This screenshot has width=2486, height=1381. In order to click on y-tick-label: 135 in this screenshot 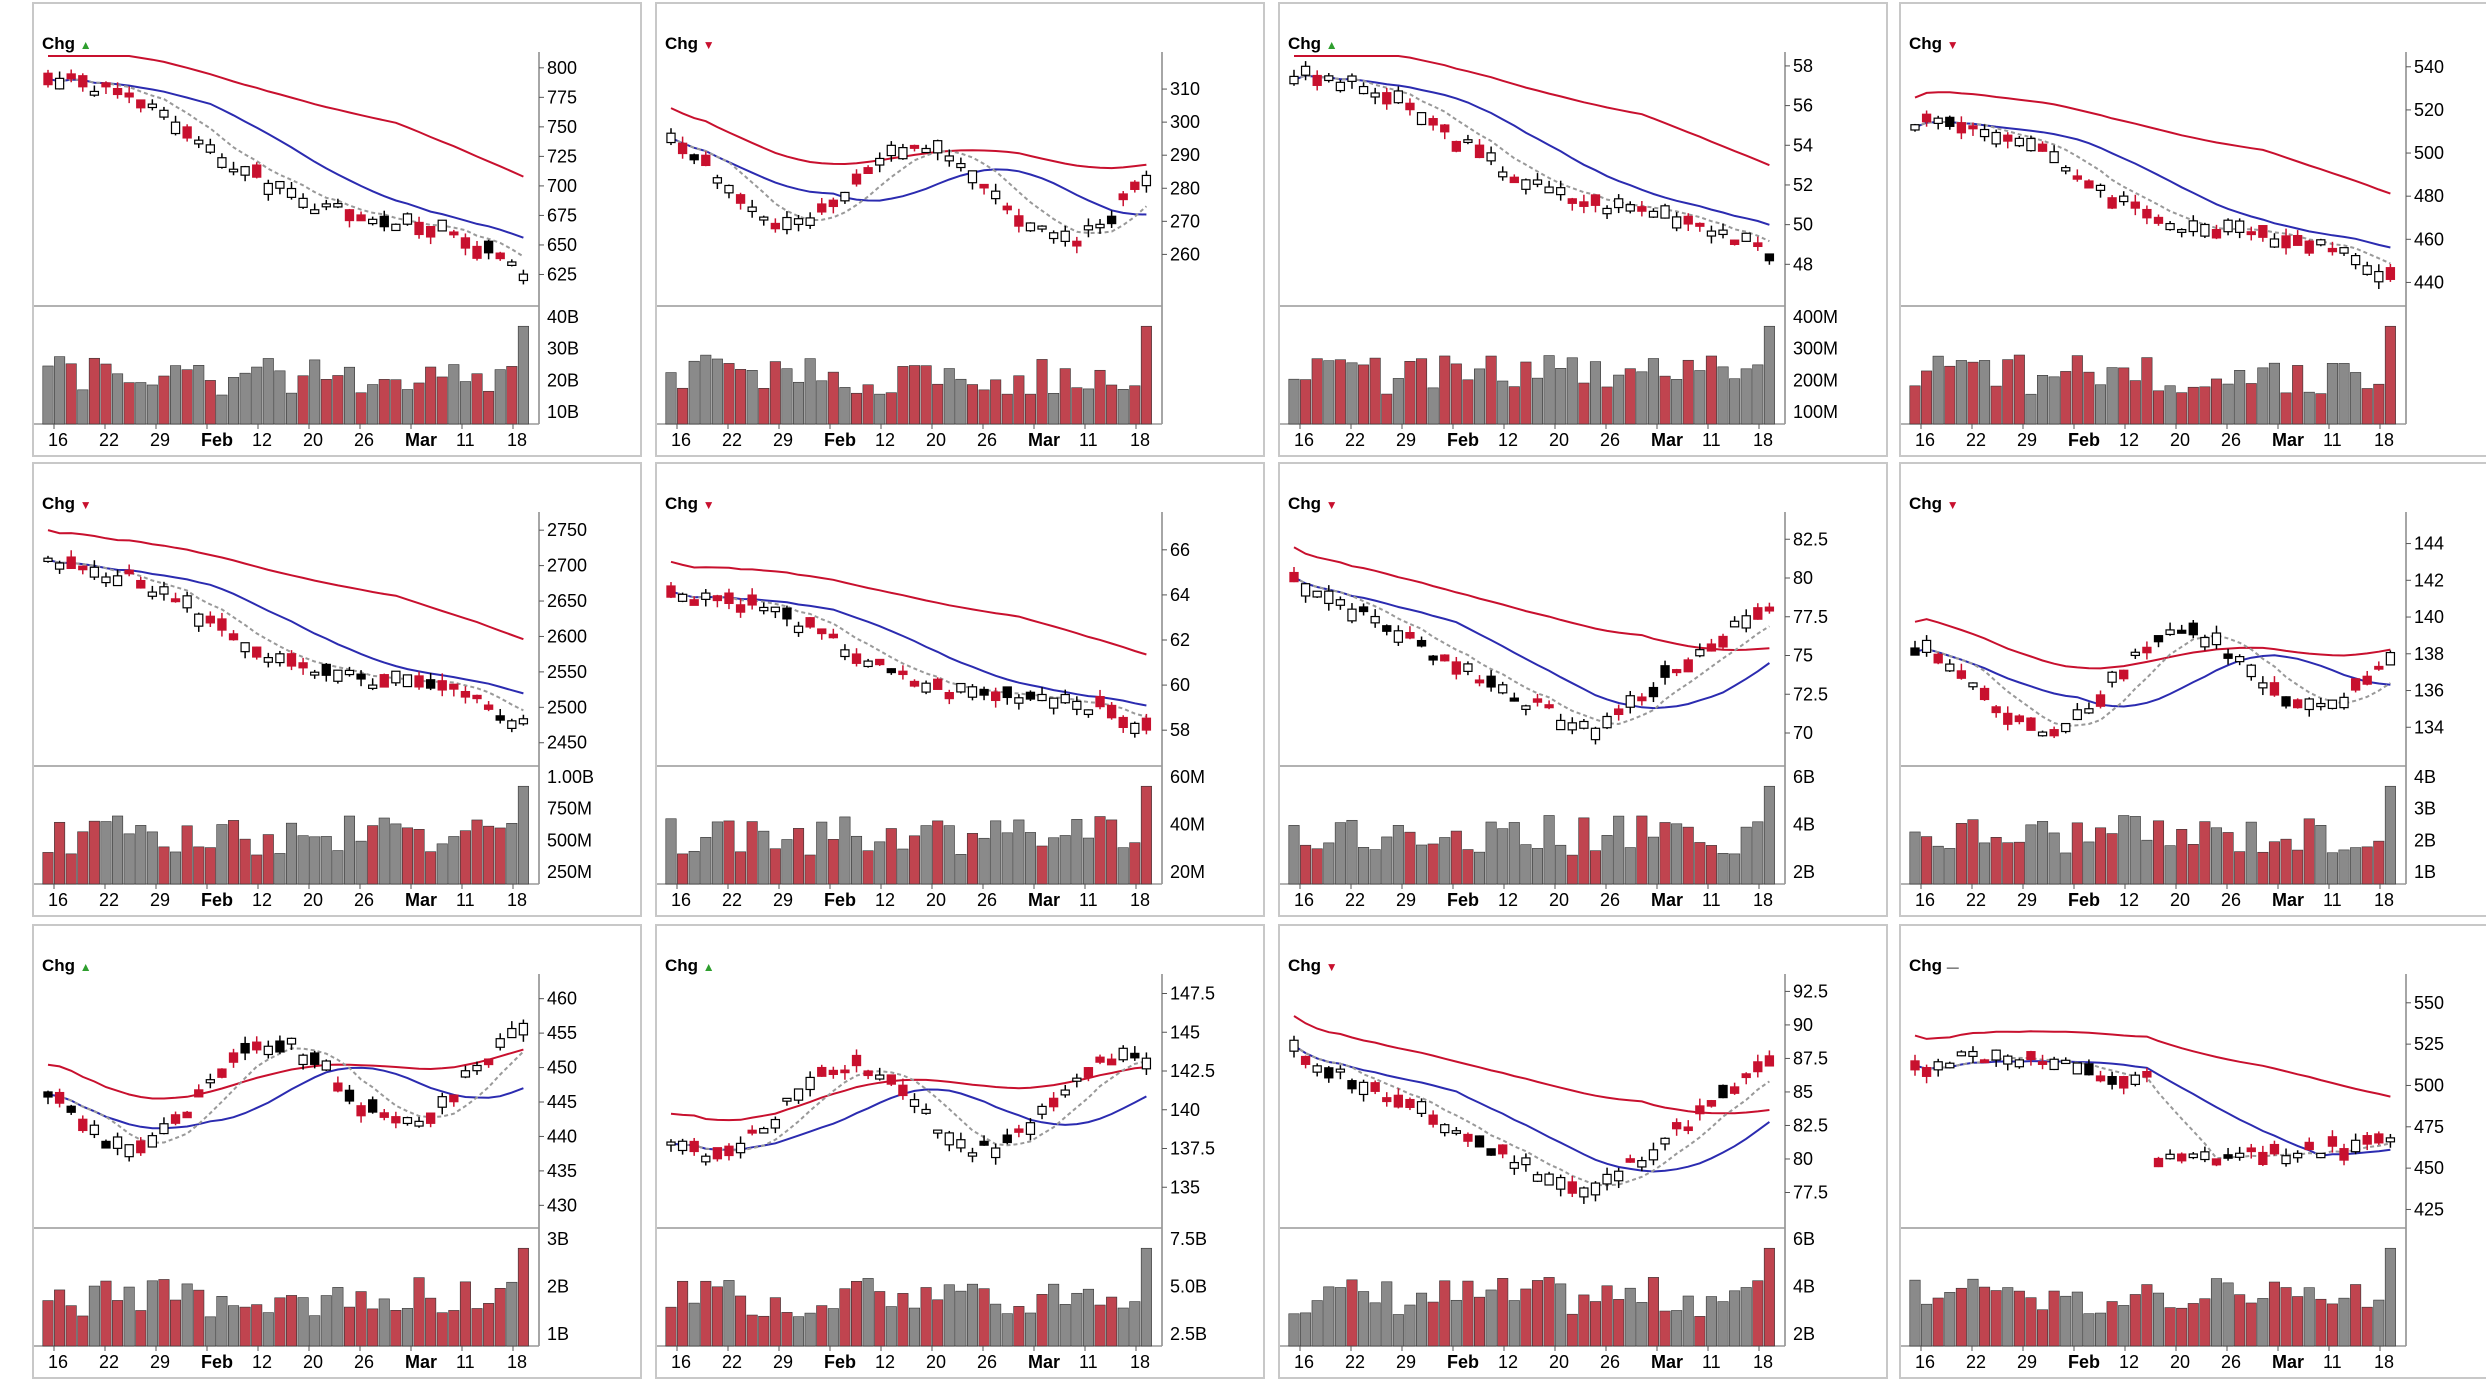, I will do `click(1185, 1187)`.